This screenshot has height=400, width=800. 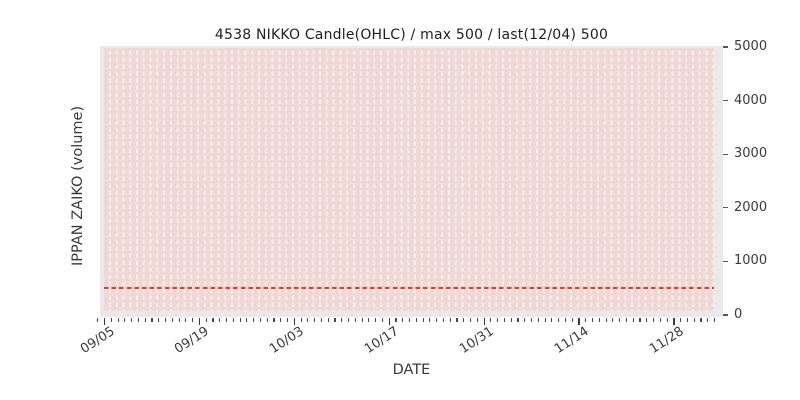 I want to click on y-tick-label: 2000, so click(x=751, y=207).